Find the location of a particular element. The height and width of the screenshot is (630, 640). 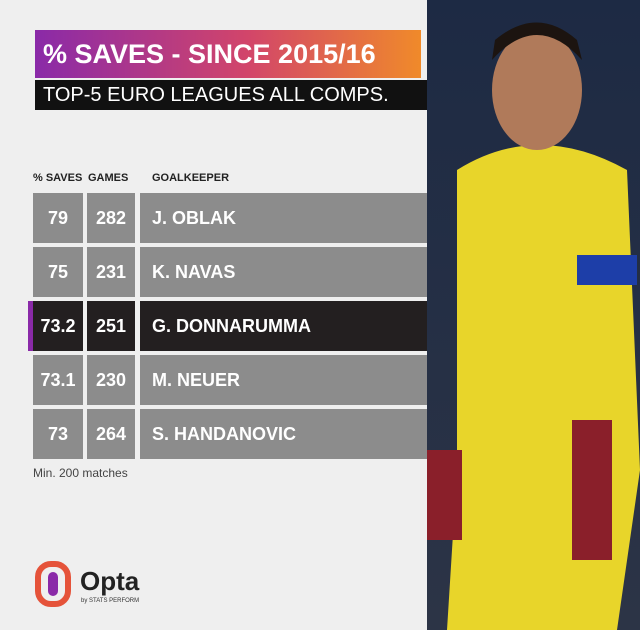

logo-mark is located at coordinates (53, 584).